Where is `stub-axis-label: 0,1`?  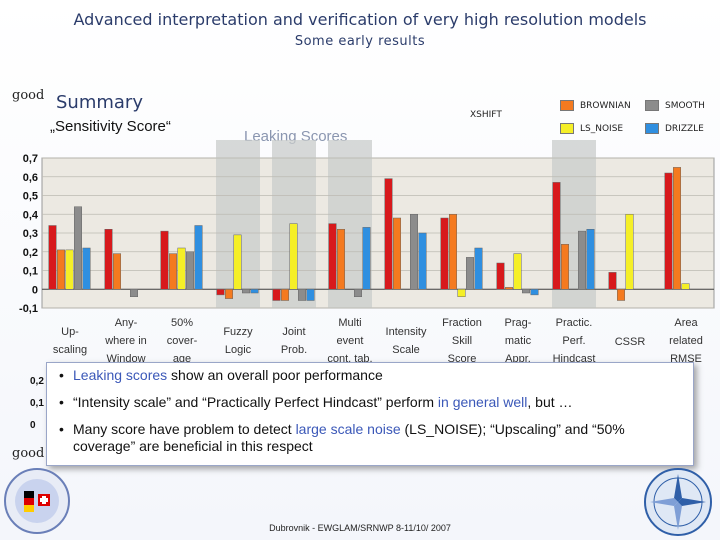 stub-axis-label: 0,1 is located at coordinates (37, 403).